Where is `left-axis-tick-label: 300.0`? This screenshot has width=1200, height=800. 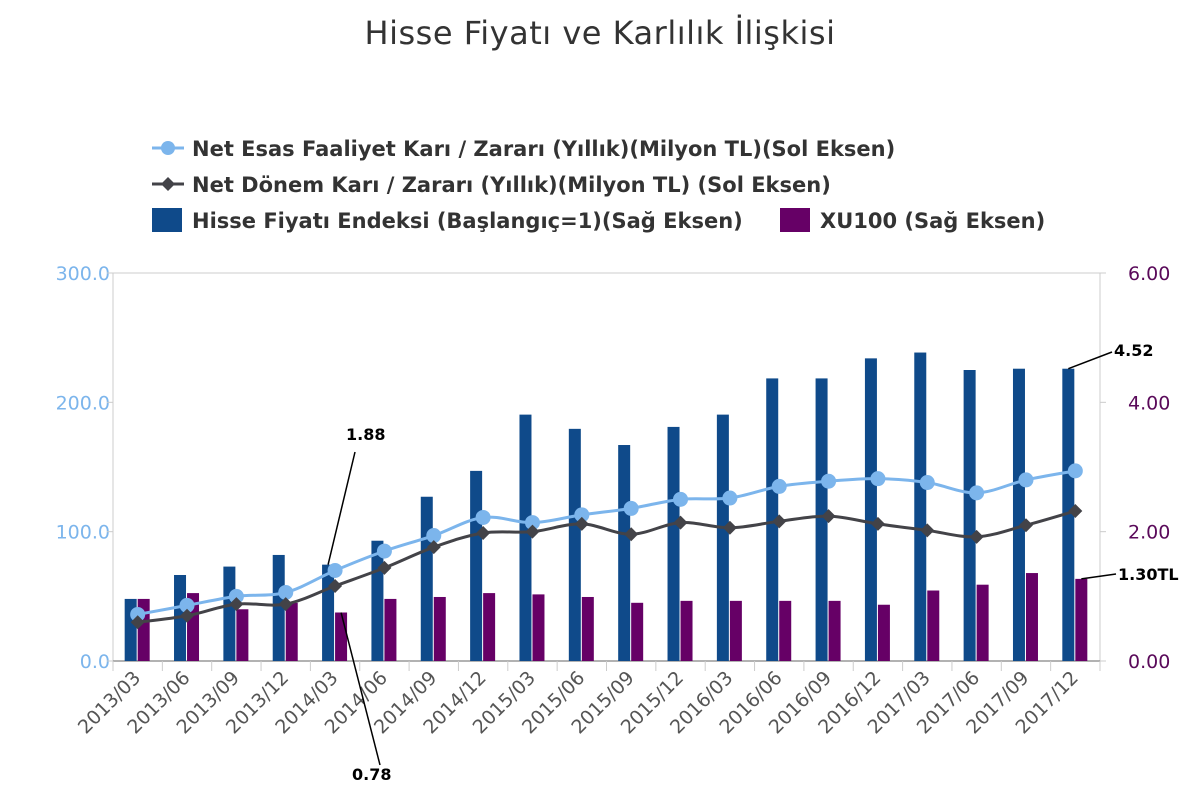 left-axis-tick-label: 300.0 is located at coordinates (83, 274).